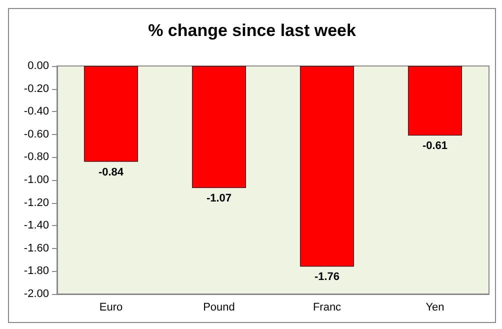 The image size is (502, 329). I want to click on y-tick-label: 0.00, so click(38, 66).